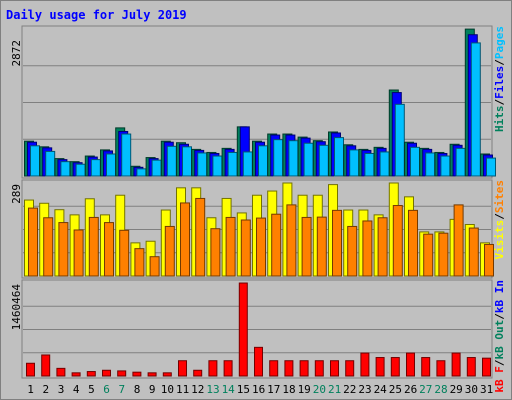  What do you see at coordinates (167, 389) in the screenshot?
I see `x-tick-label: 10` at bounding box center [167, 389].